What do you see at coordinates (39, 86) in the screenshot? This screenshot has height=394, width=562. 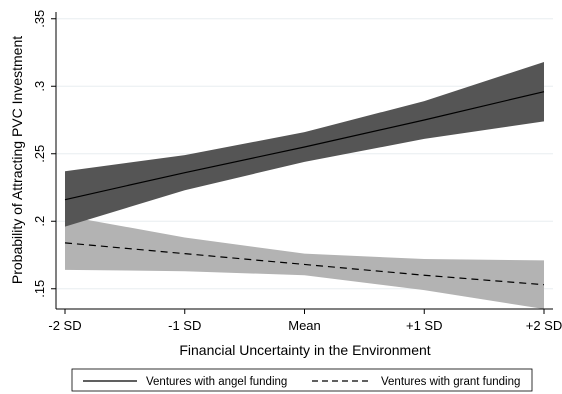 I see `y-tick-label: .3` at bounding box center [39, 86].